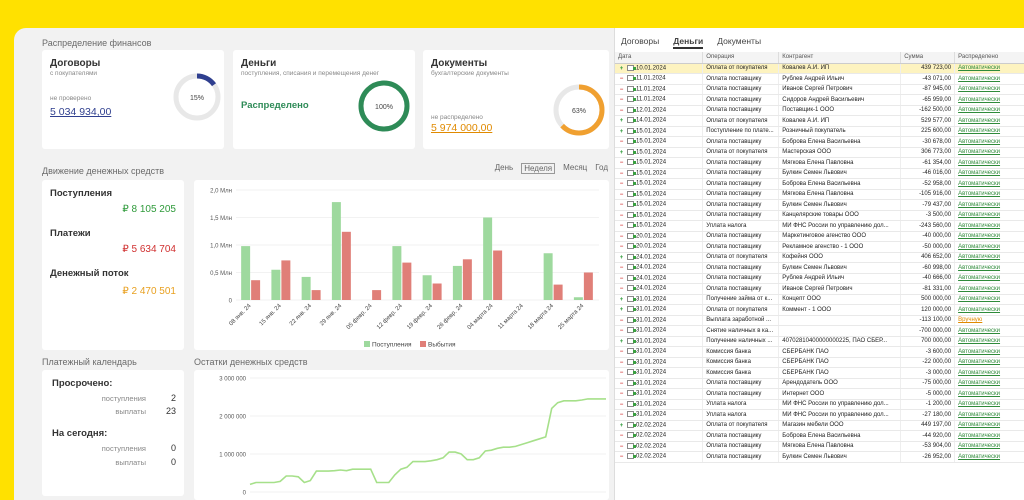 The height and width of the screenshot is (500, 1024). I want to click on today-payments-count: 0, so click(173, 462).